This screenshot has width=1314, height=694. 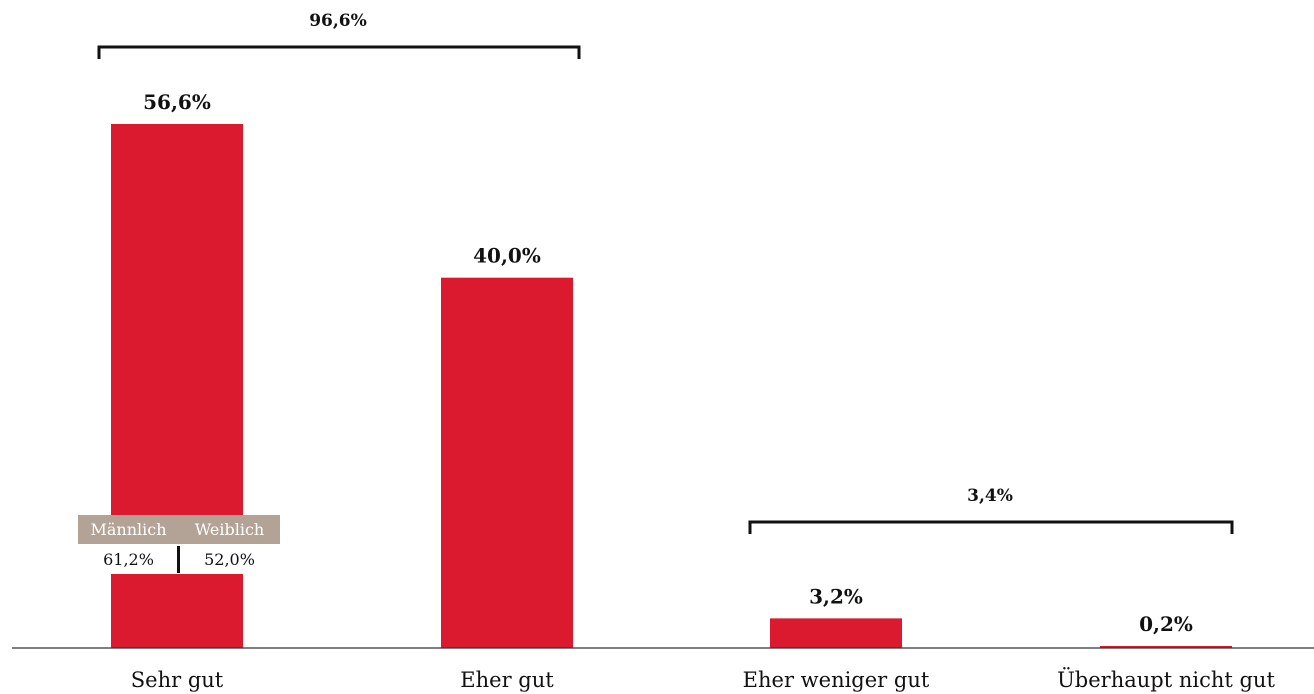 I want to click on group-label-2: 3,4%, so click(x=990, y=496).